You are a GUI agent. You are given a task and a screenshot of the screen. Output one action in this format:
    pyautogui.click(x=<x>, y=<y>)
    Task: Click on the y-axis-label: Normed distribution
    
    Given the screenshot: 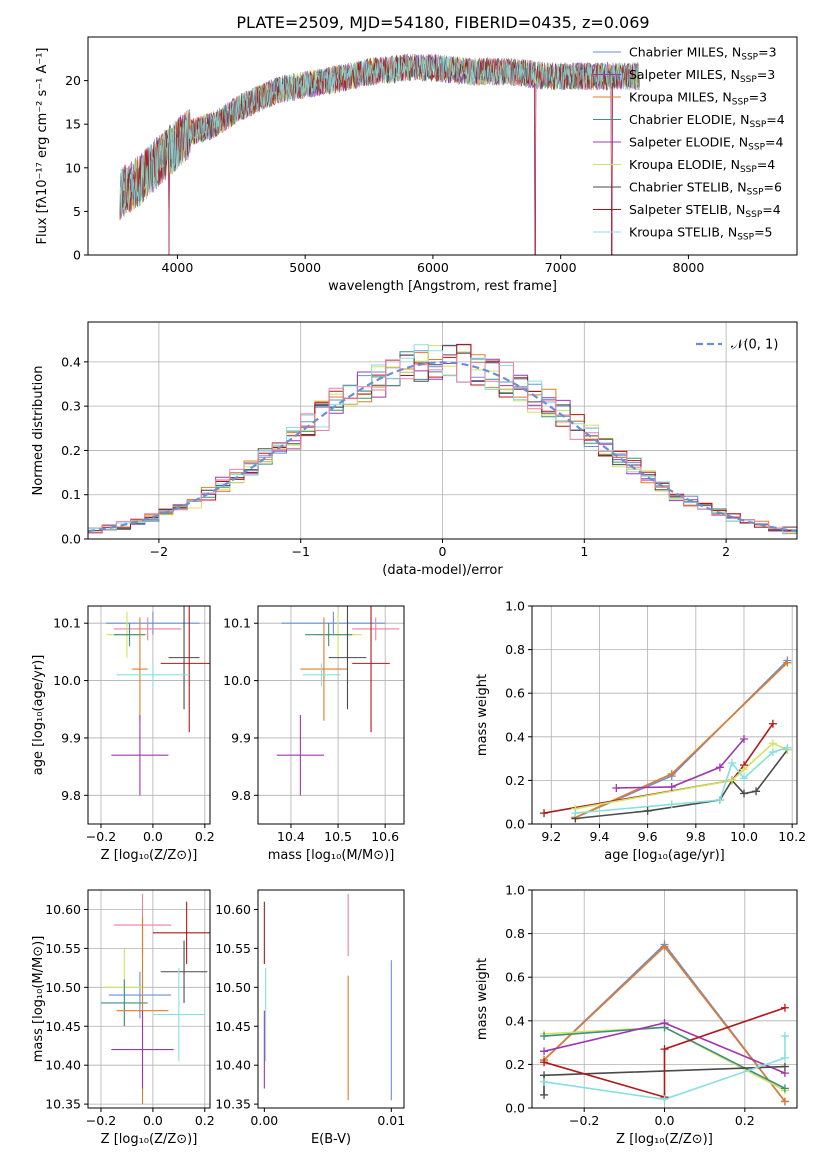 What is the action you would take?
    pyautogui.click(x=38, y=431)
    